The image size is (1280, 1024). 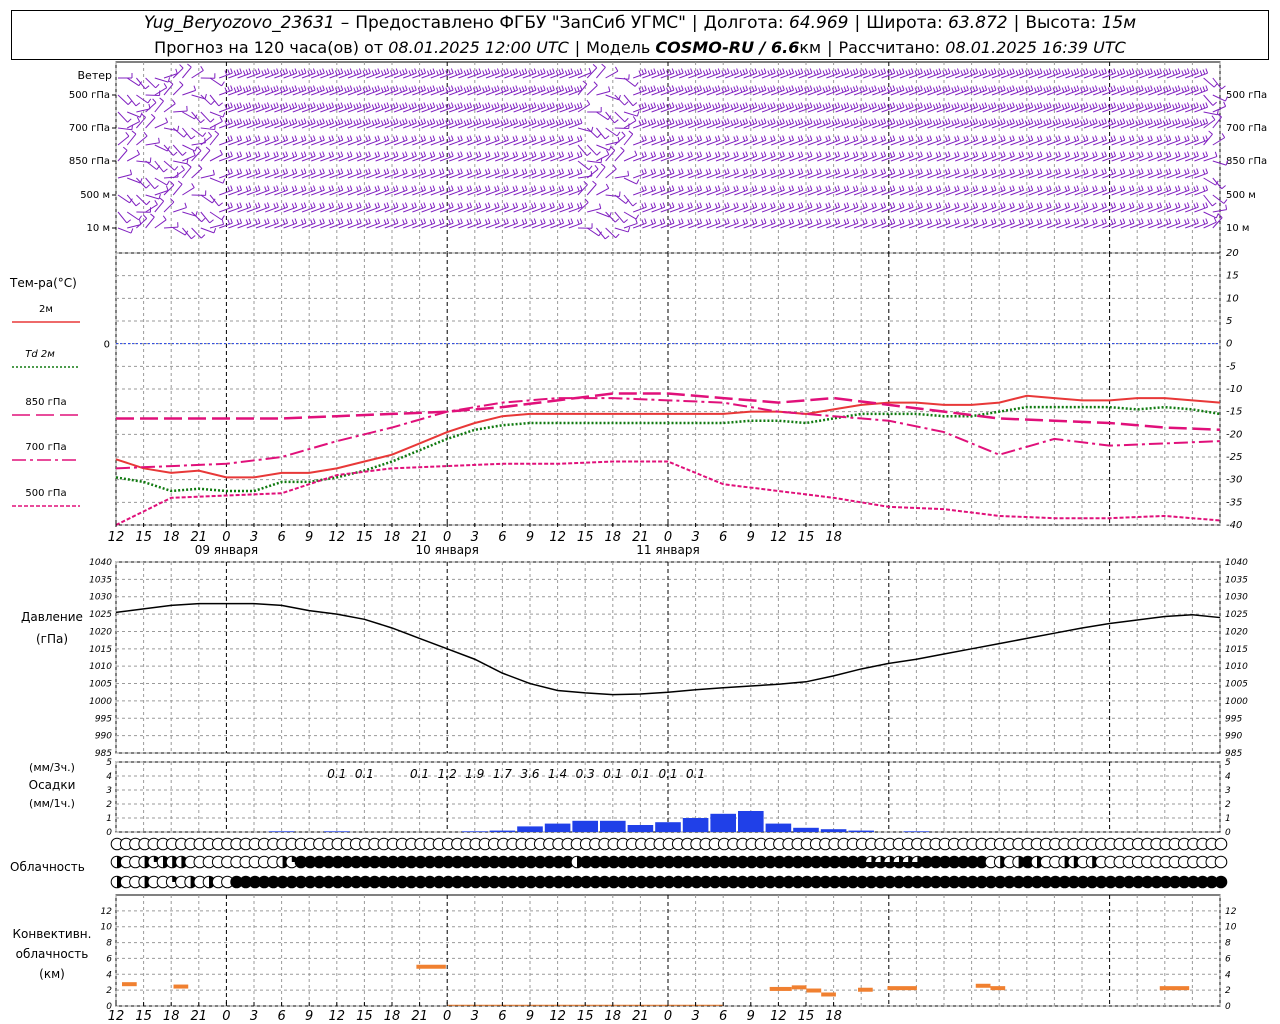 I want to click on precip-title: Осадки, so click(x=52, y=785).